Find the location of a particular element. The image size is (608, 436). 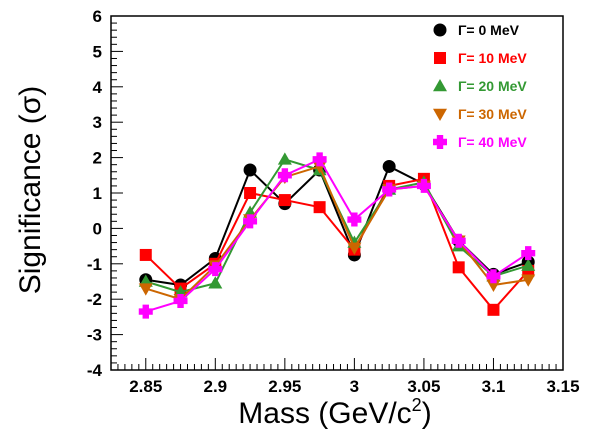

y-tick-label: 5 is located at coordinates (97, 51).